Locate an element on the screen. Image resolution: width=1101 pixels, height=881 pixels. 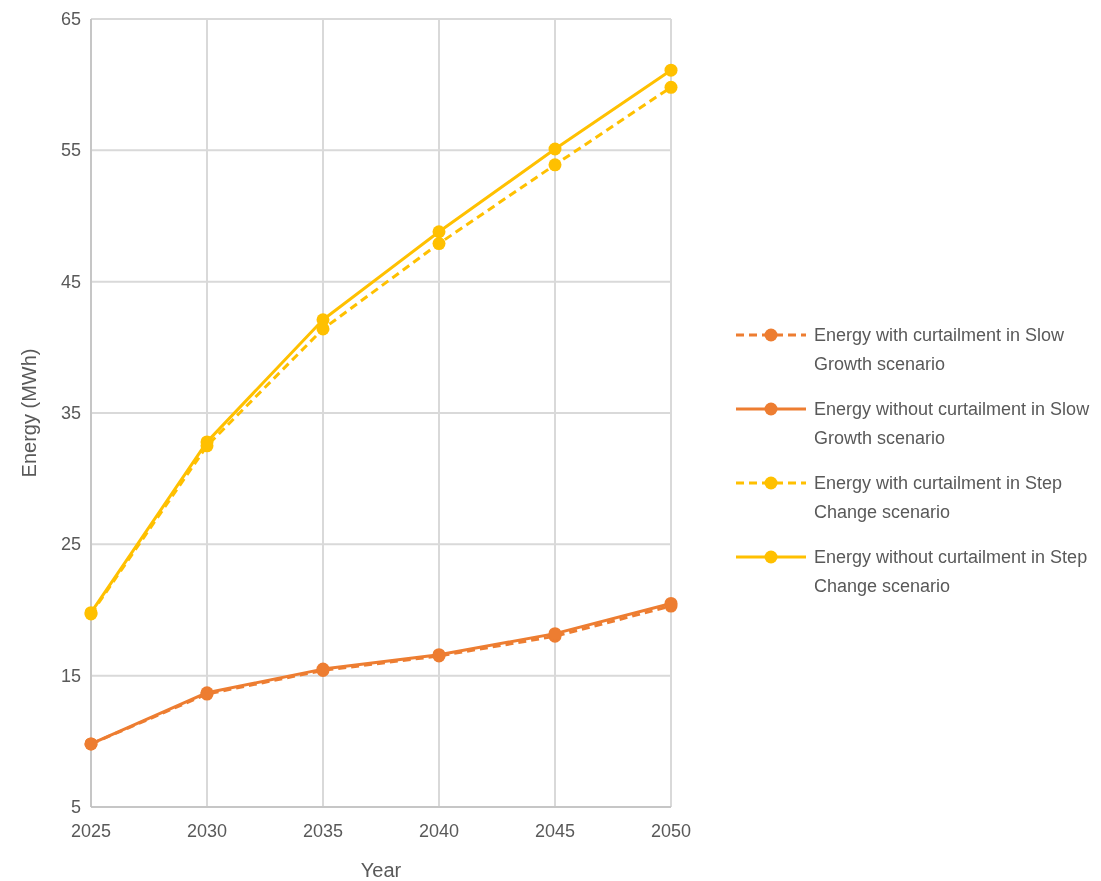
y-tick-label: 55 is located at coordinates (70, 150).